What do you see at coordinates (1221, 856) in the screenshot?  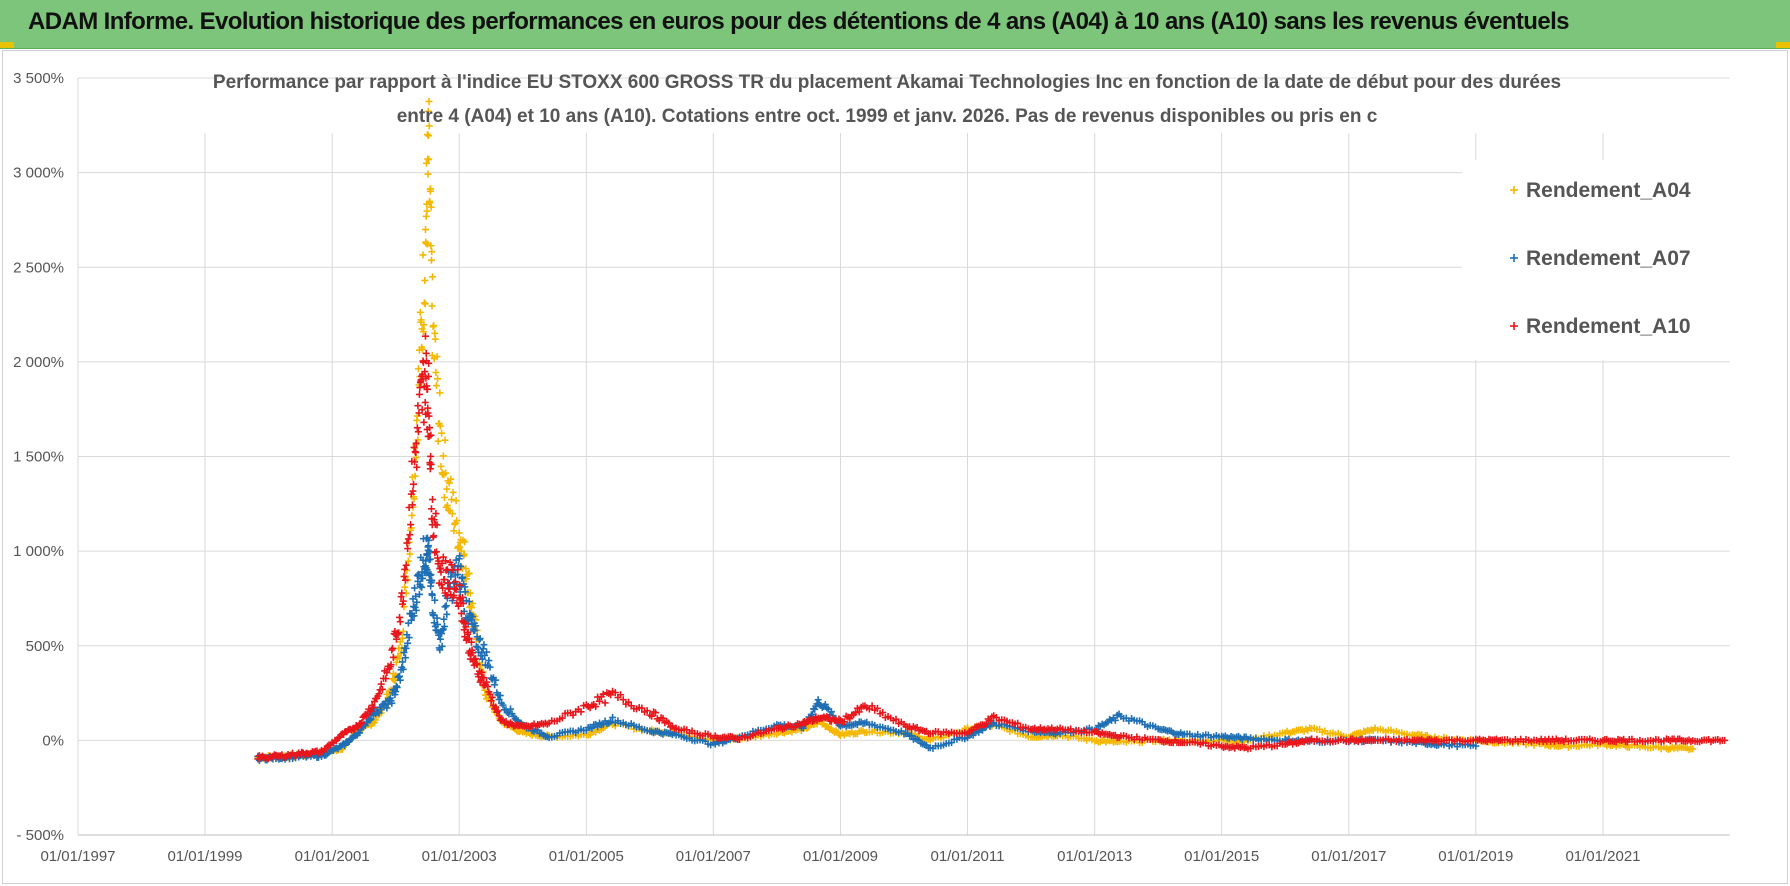 I see `x-tick-label: 01/01/2015` at bounding box center [1221, 856].